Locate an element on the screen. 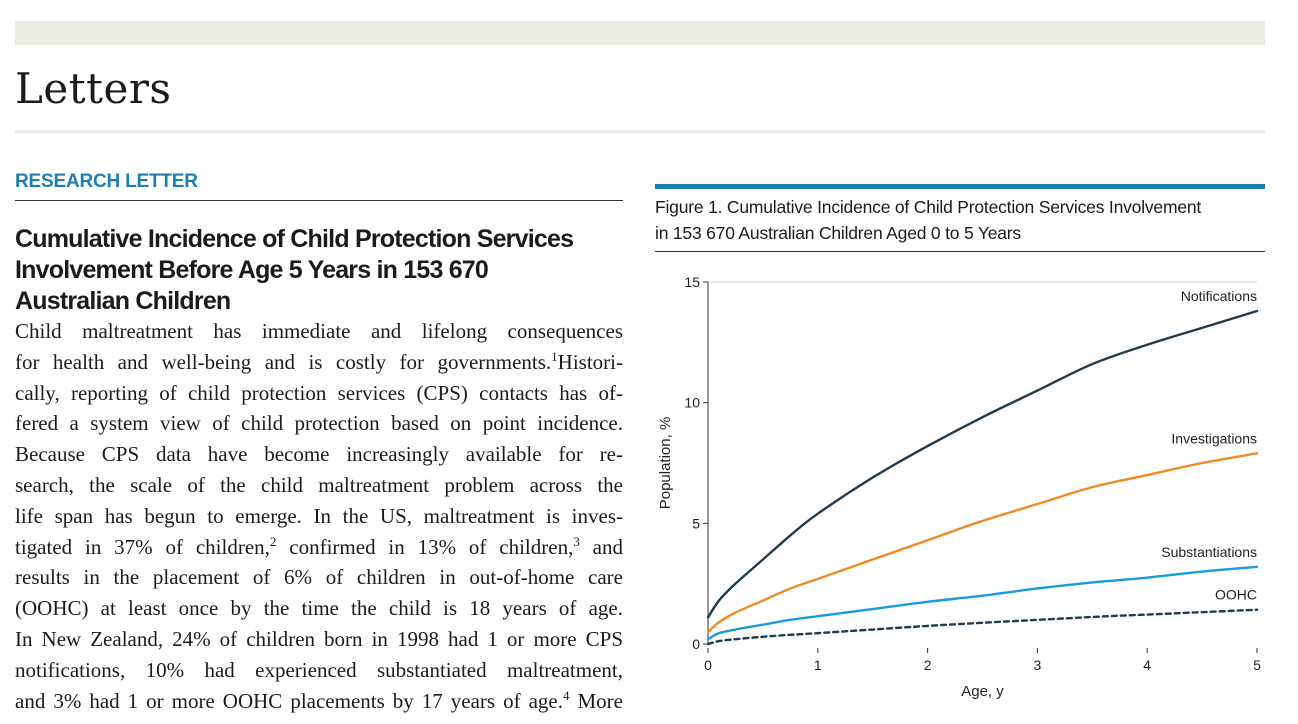 The width and height of the screenshot is (1298, 724). series-label: Investigations is located at coordinates (1214, 438).